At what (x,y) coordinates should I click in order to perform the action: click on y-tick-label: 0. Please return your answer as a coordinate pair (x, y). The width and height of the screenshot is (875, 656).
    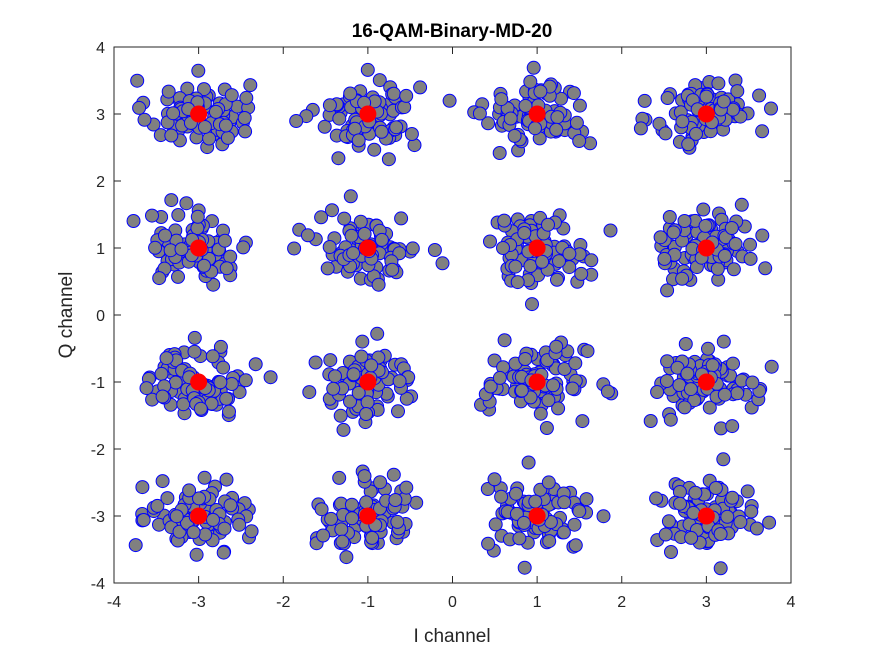
    Looking at the image, I should click on (100, 316).